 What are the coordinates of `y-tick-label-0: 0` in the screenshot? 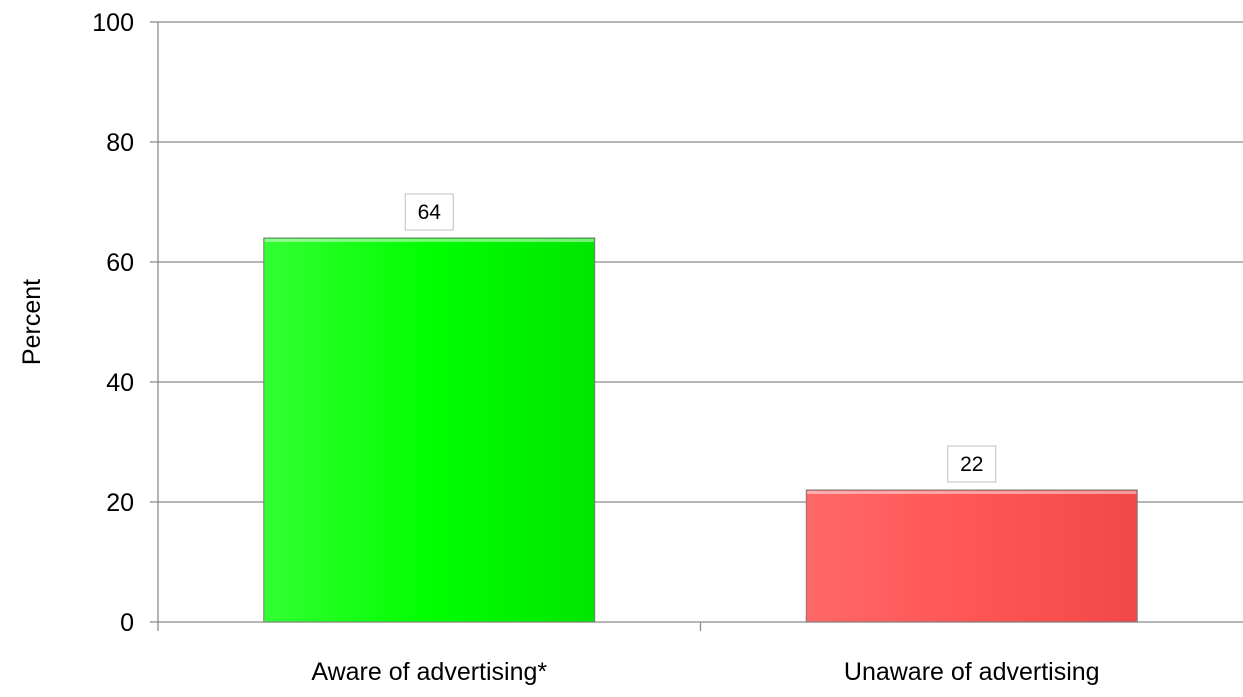 It's located at (127, 623).